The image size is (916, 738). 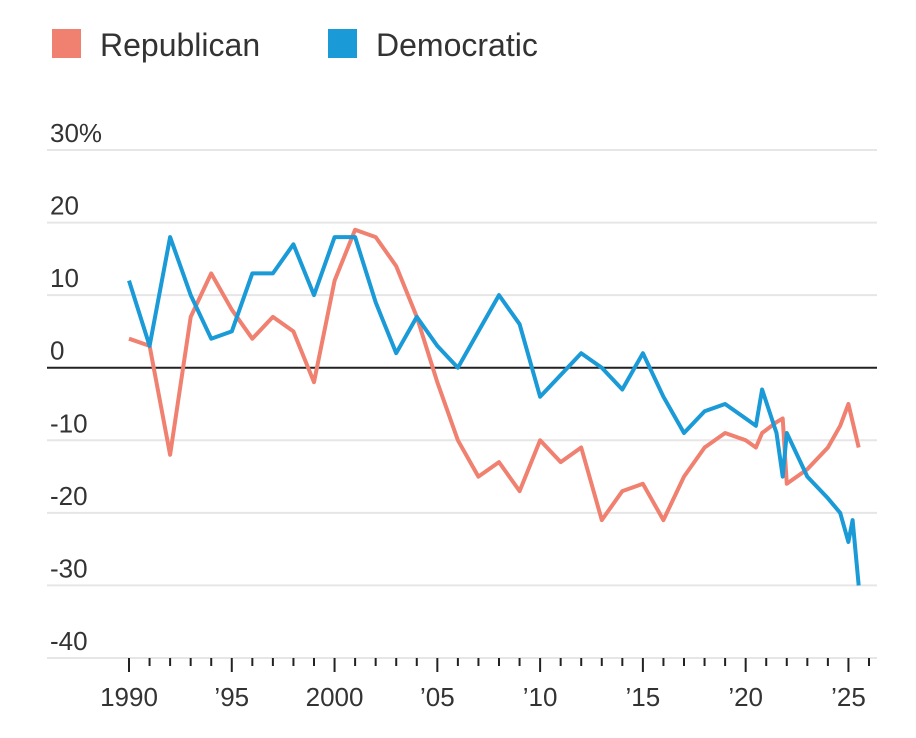 I want to click on legend: Republican Democratic, so click(x=295, y=45).